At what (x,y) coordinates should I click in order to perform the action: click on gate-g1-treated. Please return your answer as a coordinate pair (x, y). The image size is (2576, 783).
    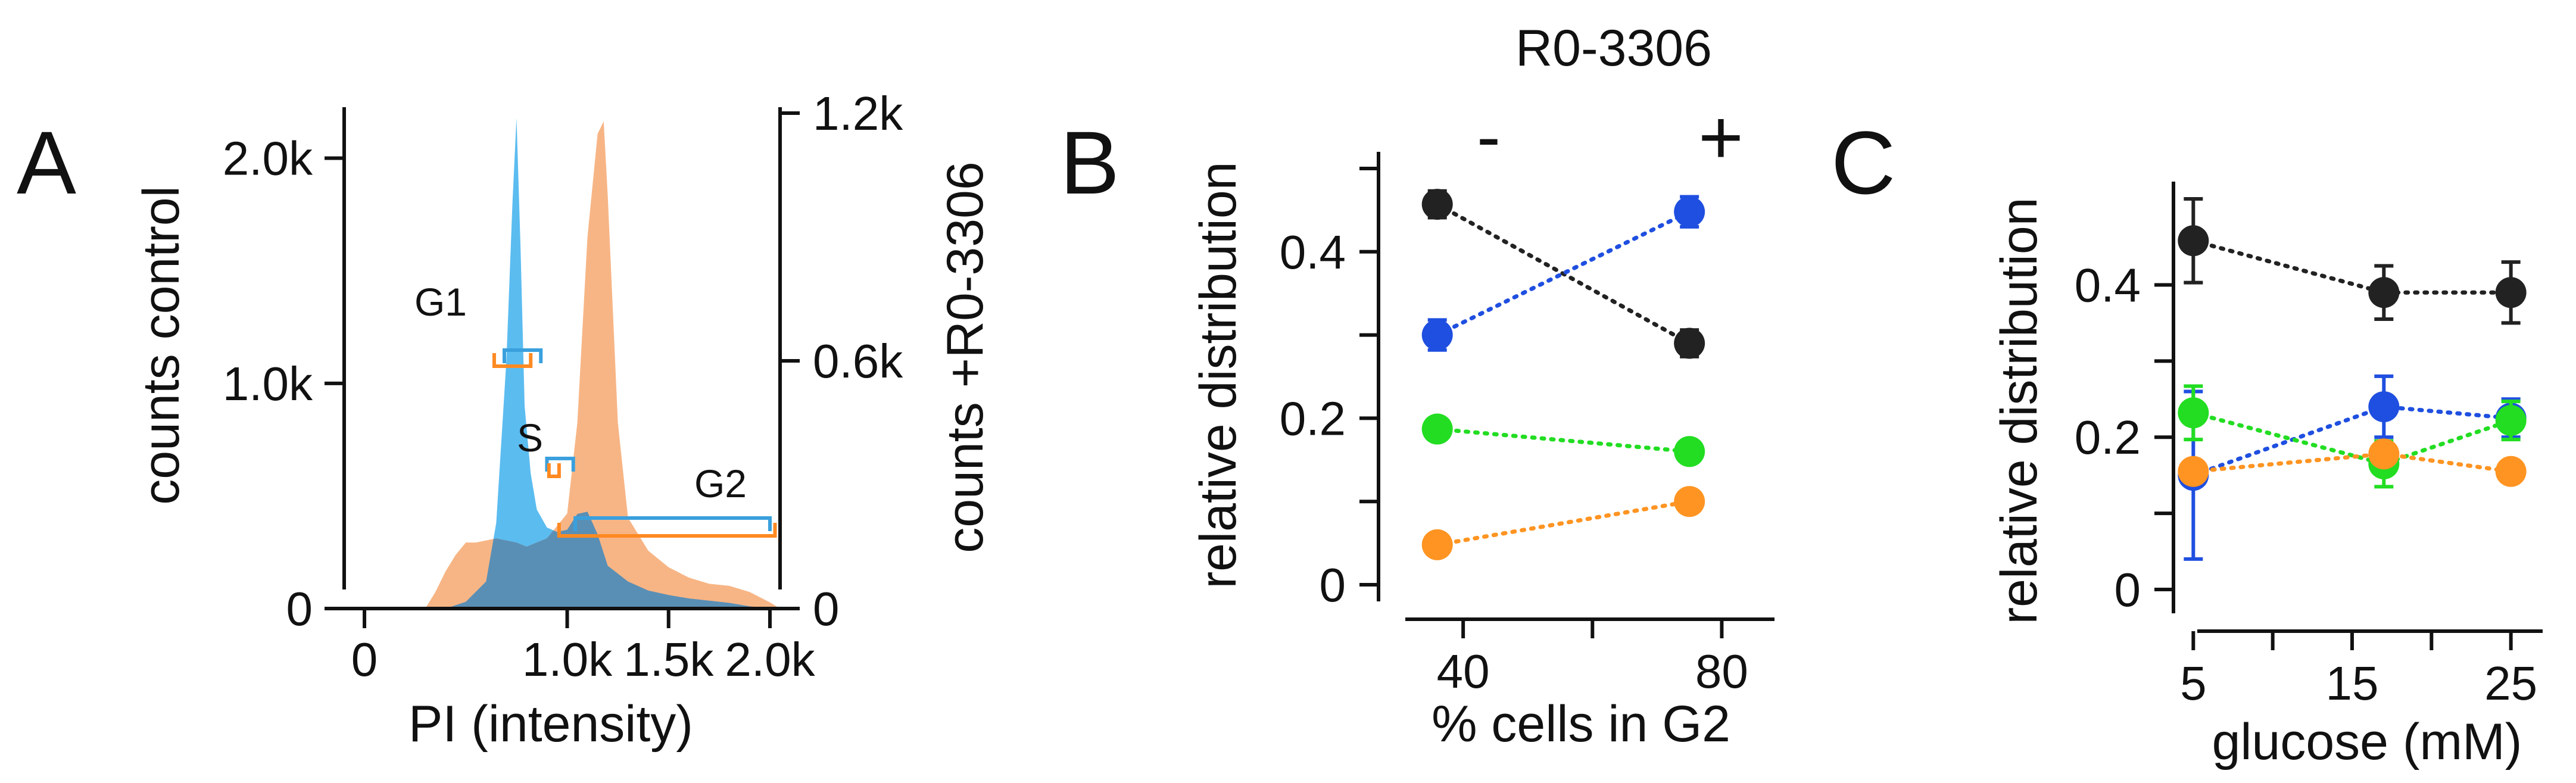
    Looking at the image, I should click on (512, 361).